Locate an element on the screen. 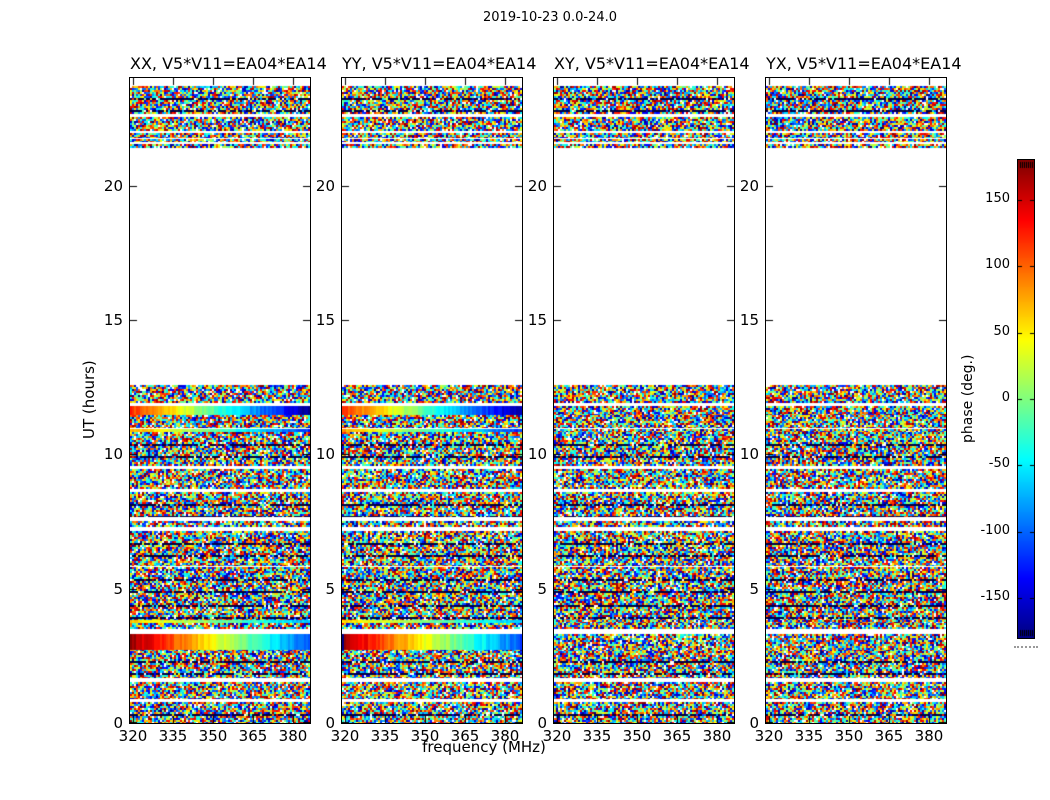  x-axis-label: frequency (MHz) is located at coordinates (484, 747).